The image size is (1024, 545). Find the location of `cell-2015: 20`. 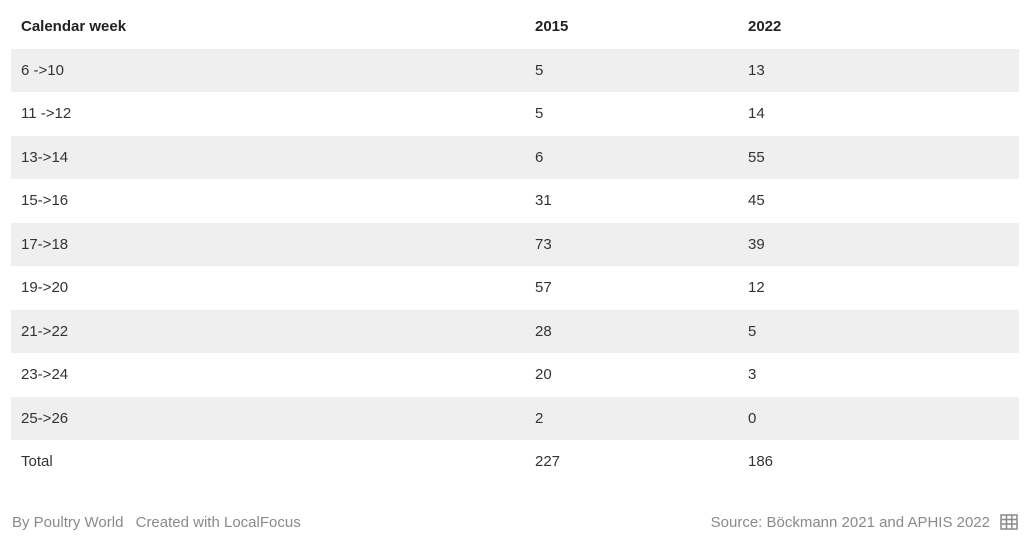

cell-2015: 20 is located at coordinates (631, 375).